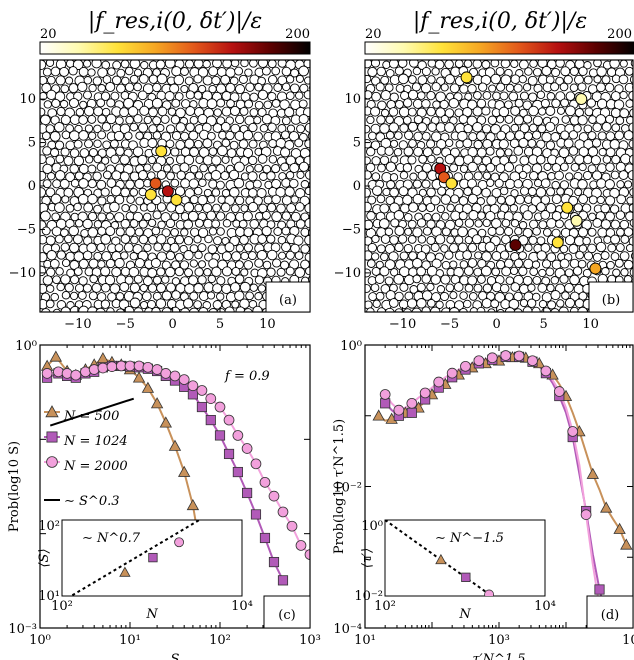 This screenshot has height=660, width=634. What do you see at coordinates (77, 324) in the screenshot?
I see `x-tick-label: −10` at bounding box center [77, 324].